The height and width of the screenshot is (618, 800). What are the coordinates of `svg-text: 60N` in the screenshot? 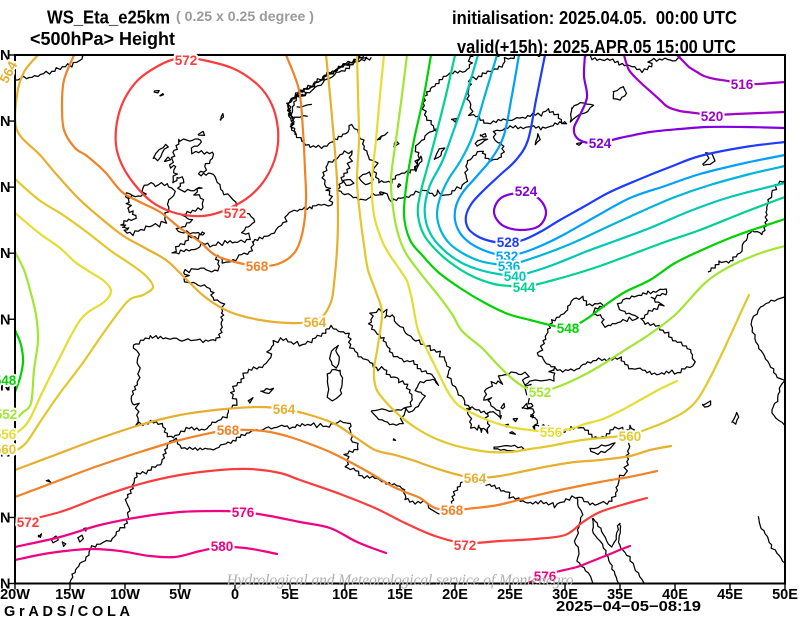 It's located at (5, 122).